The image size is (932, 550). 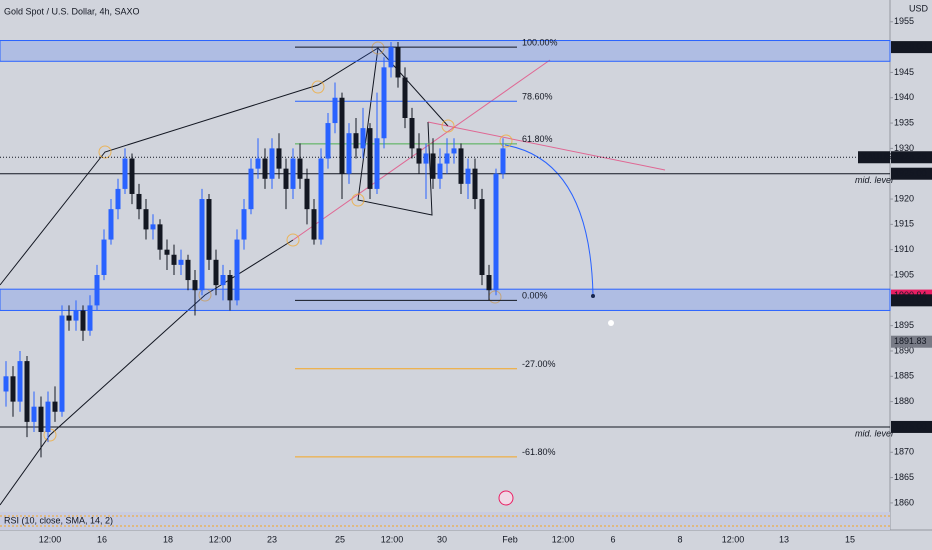 What do you see at coordinates (910, 426) in the screenshot?
I see `price-tag-label: 1875.00` at bounding box center [910, 426].